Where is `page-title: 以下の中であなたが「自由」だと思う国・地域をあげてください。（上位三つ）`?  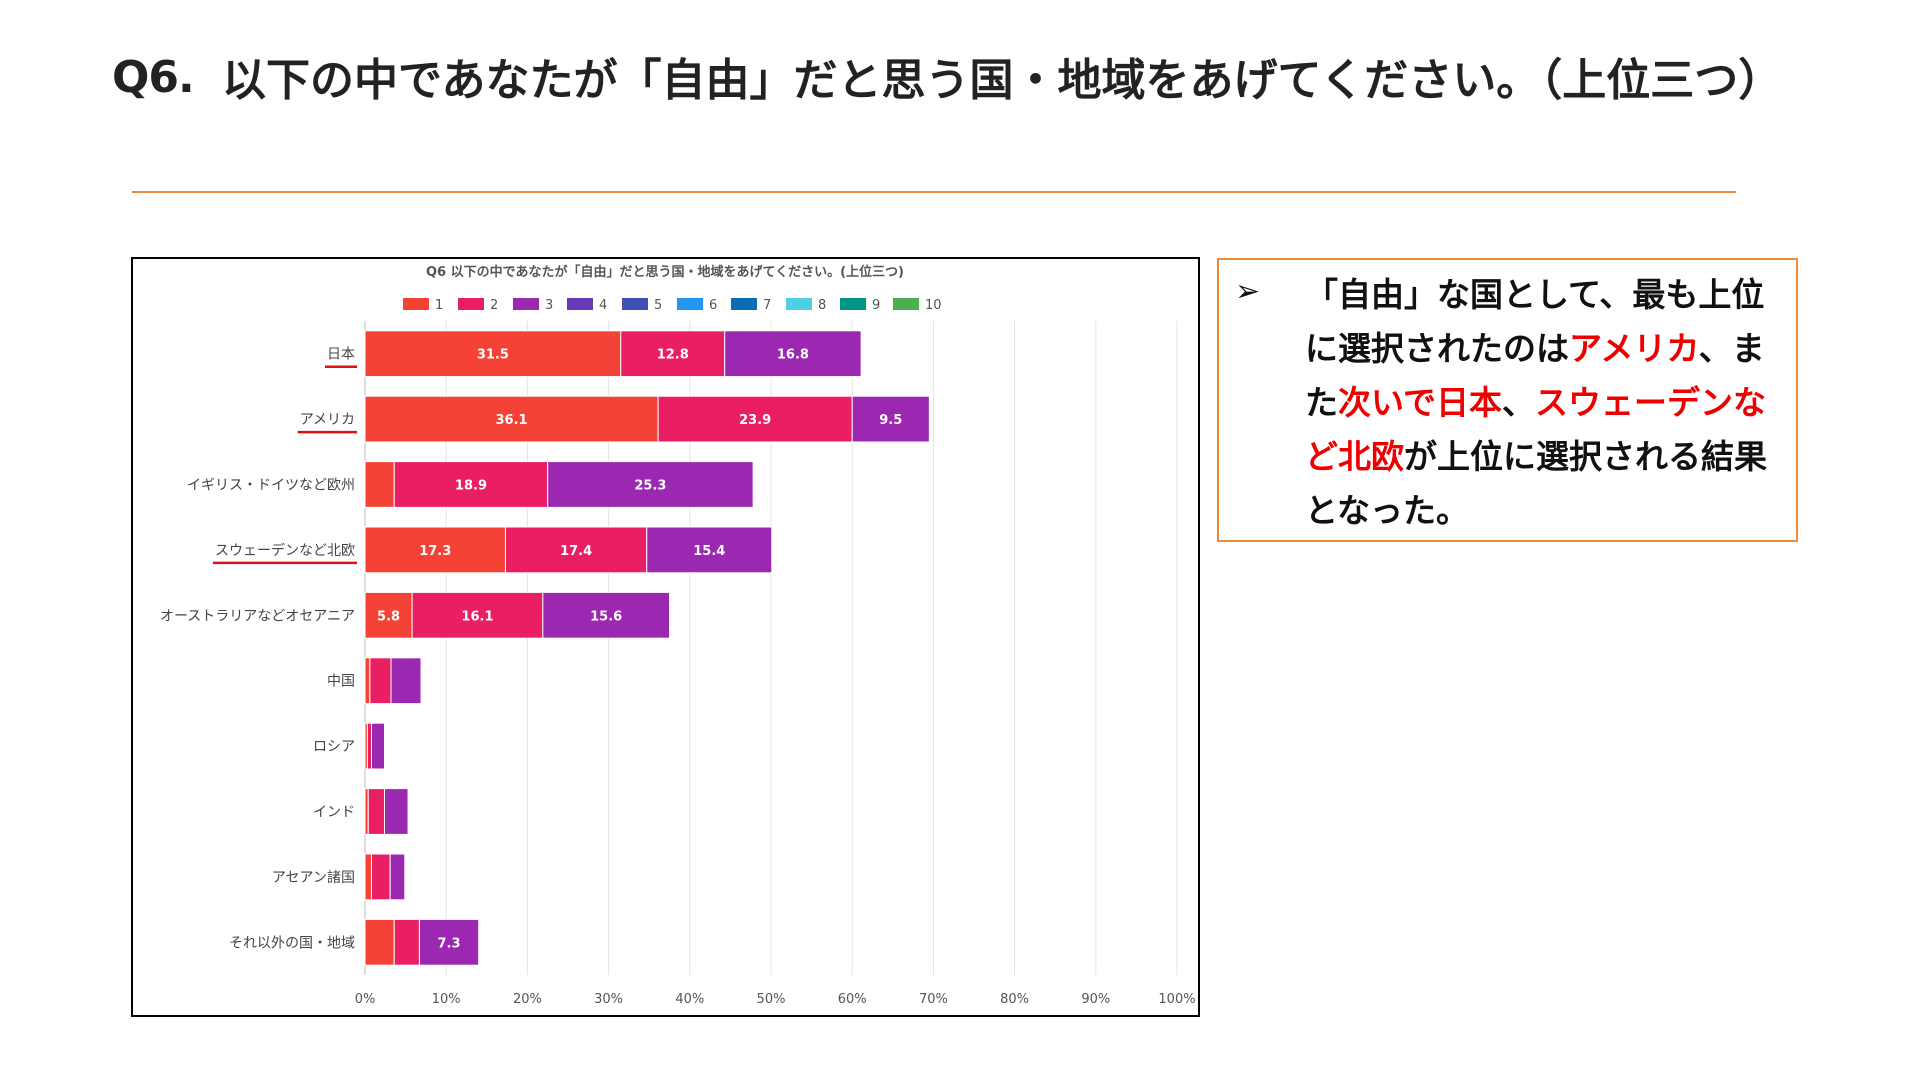
page-title: 以下の中であなたが「自由」だと思う国・地域をあげてください。（上位三つ） is located at coordinates (1002, 80).